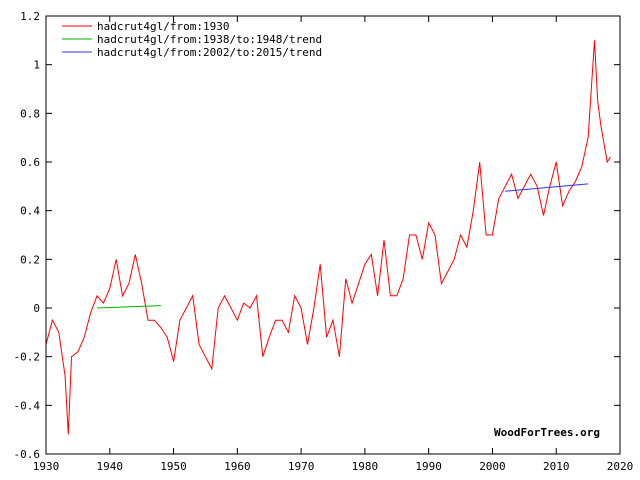 This screenshot has height=480, width=640. What do you see at coordinates (173, 466) in the screenshot?
I see `x-tick-label: 1950` at bounding box center [173, 466].